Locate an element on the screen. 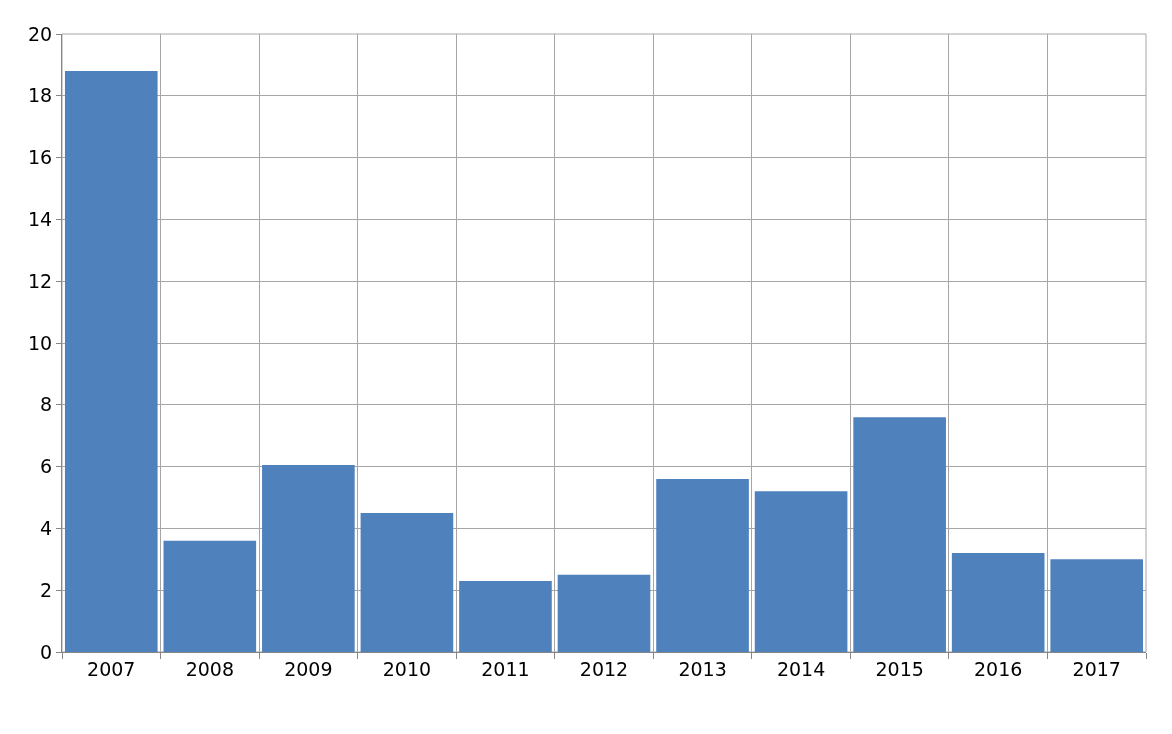 The width and height of the screenshot is (1172, 734). y-tick-label: 6 is located at coordinates (46, 466).